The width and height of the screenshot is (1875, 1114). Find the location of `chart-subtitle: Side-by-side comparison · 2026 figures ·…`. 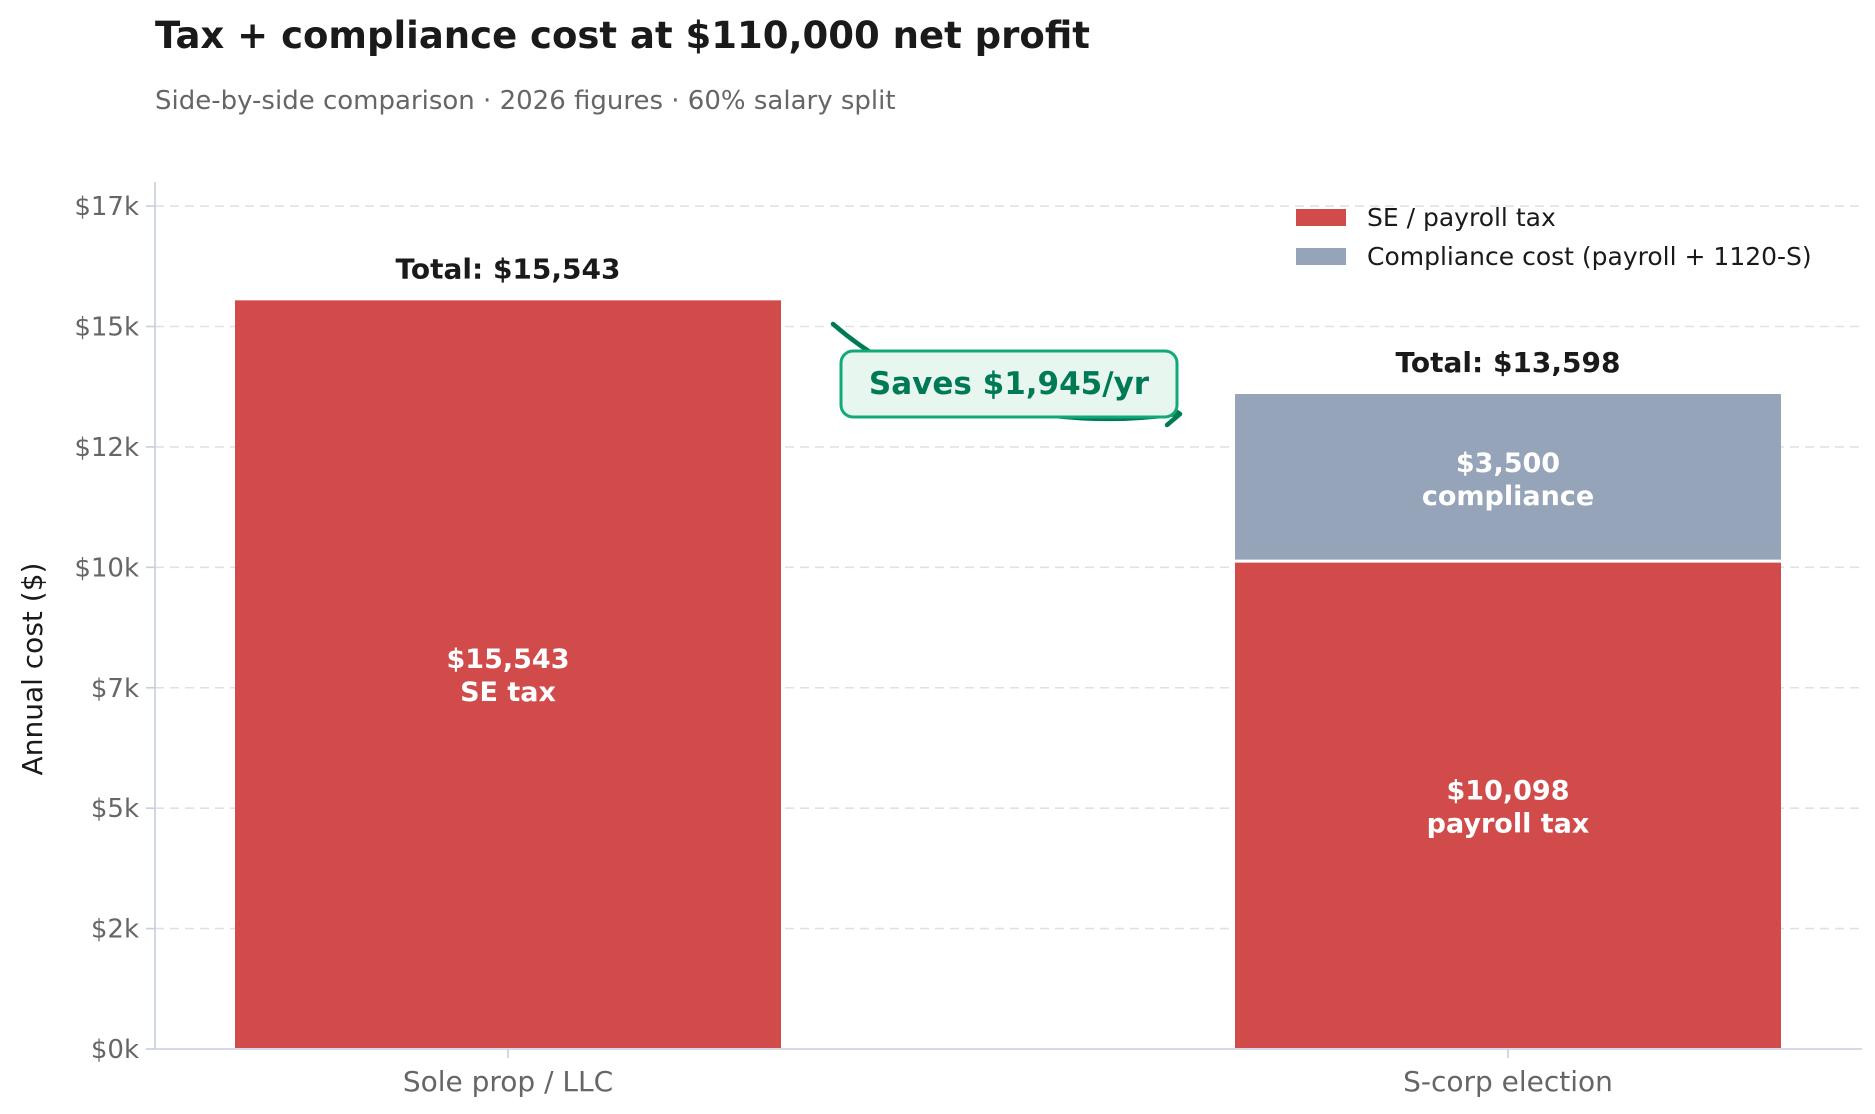

chart-subtitle: Side-by-side comparison · 2026 figures ·… is located at coordinates (525, 101).